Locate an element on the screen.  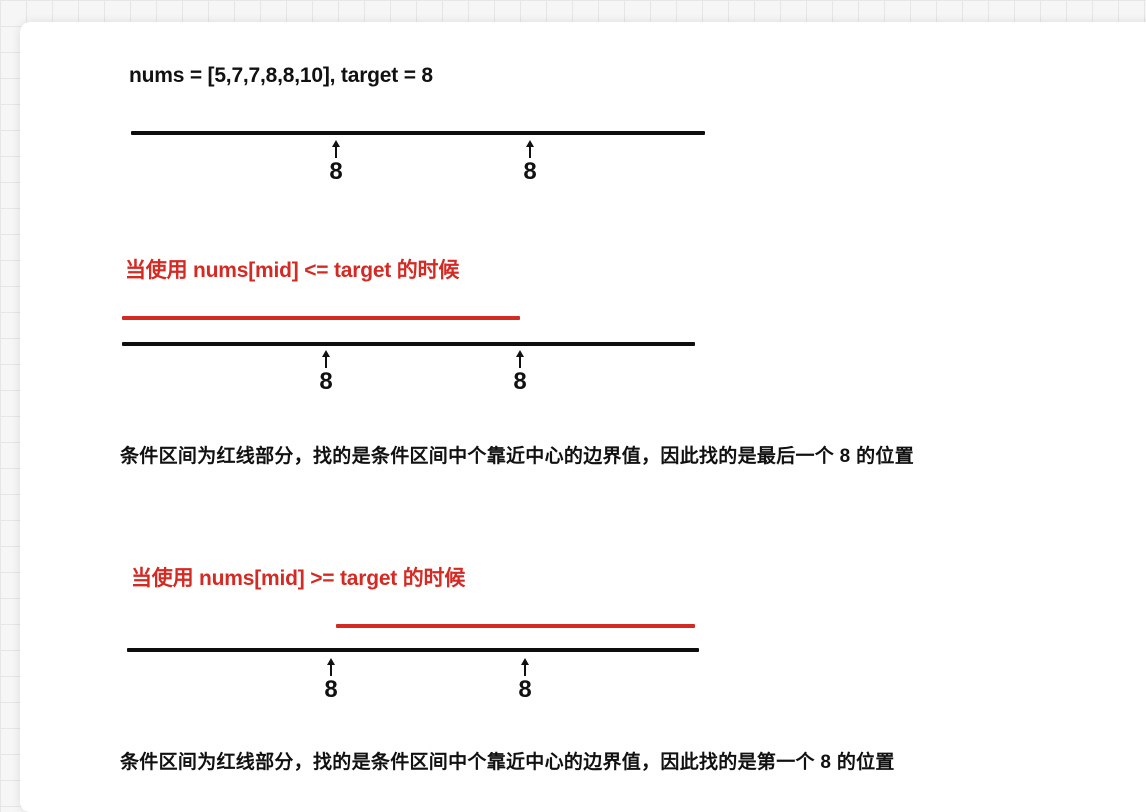
marker-last-8: 8 is located at coordinates (530, 164).